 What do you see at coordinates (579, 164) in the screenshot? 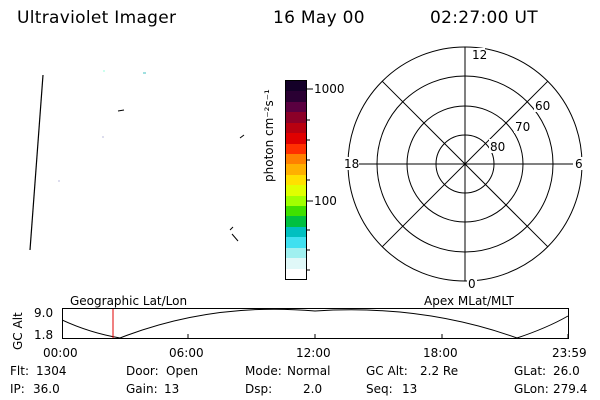
I see `mlt-label-6: 6` at bounding box center [579, 164].